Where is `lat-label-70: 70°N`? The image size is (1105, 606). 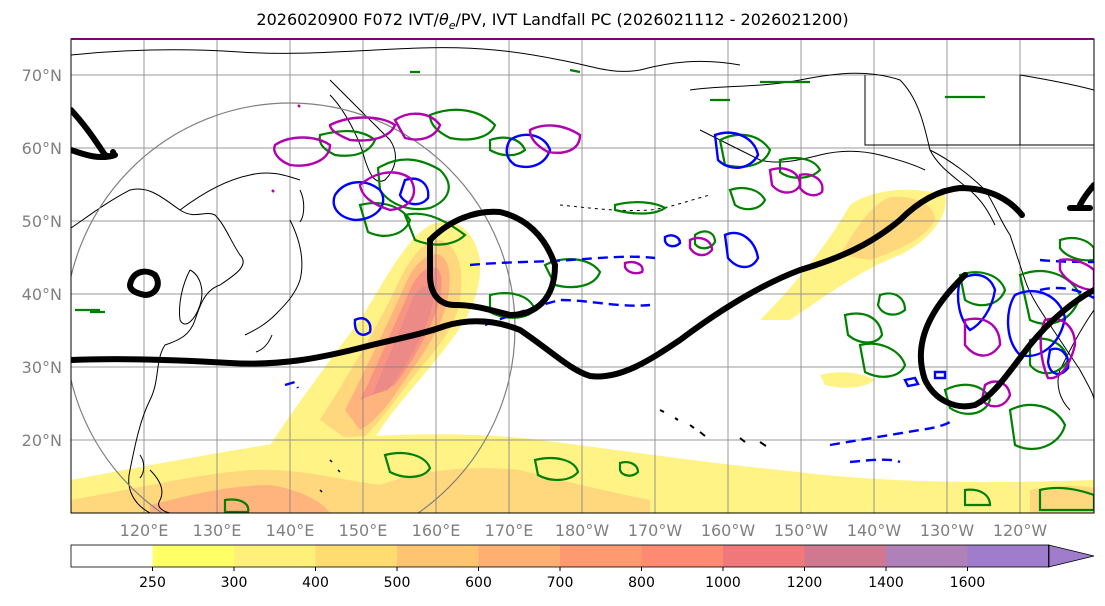
lat-label-70: 70°N is located at coordinates (42, 75).